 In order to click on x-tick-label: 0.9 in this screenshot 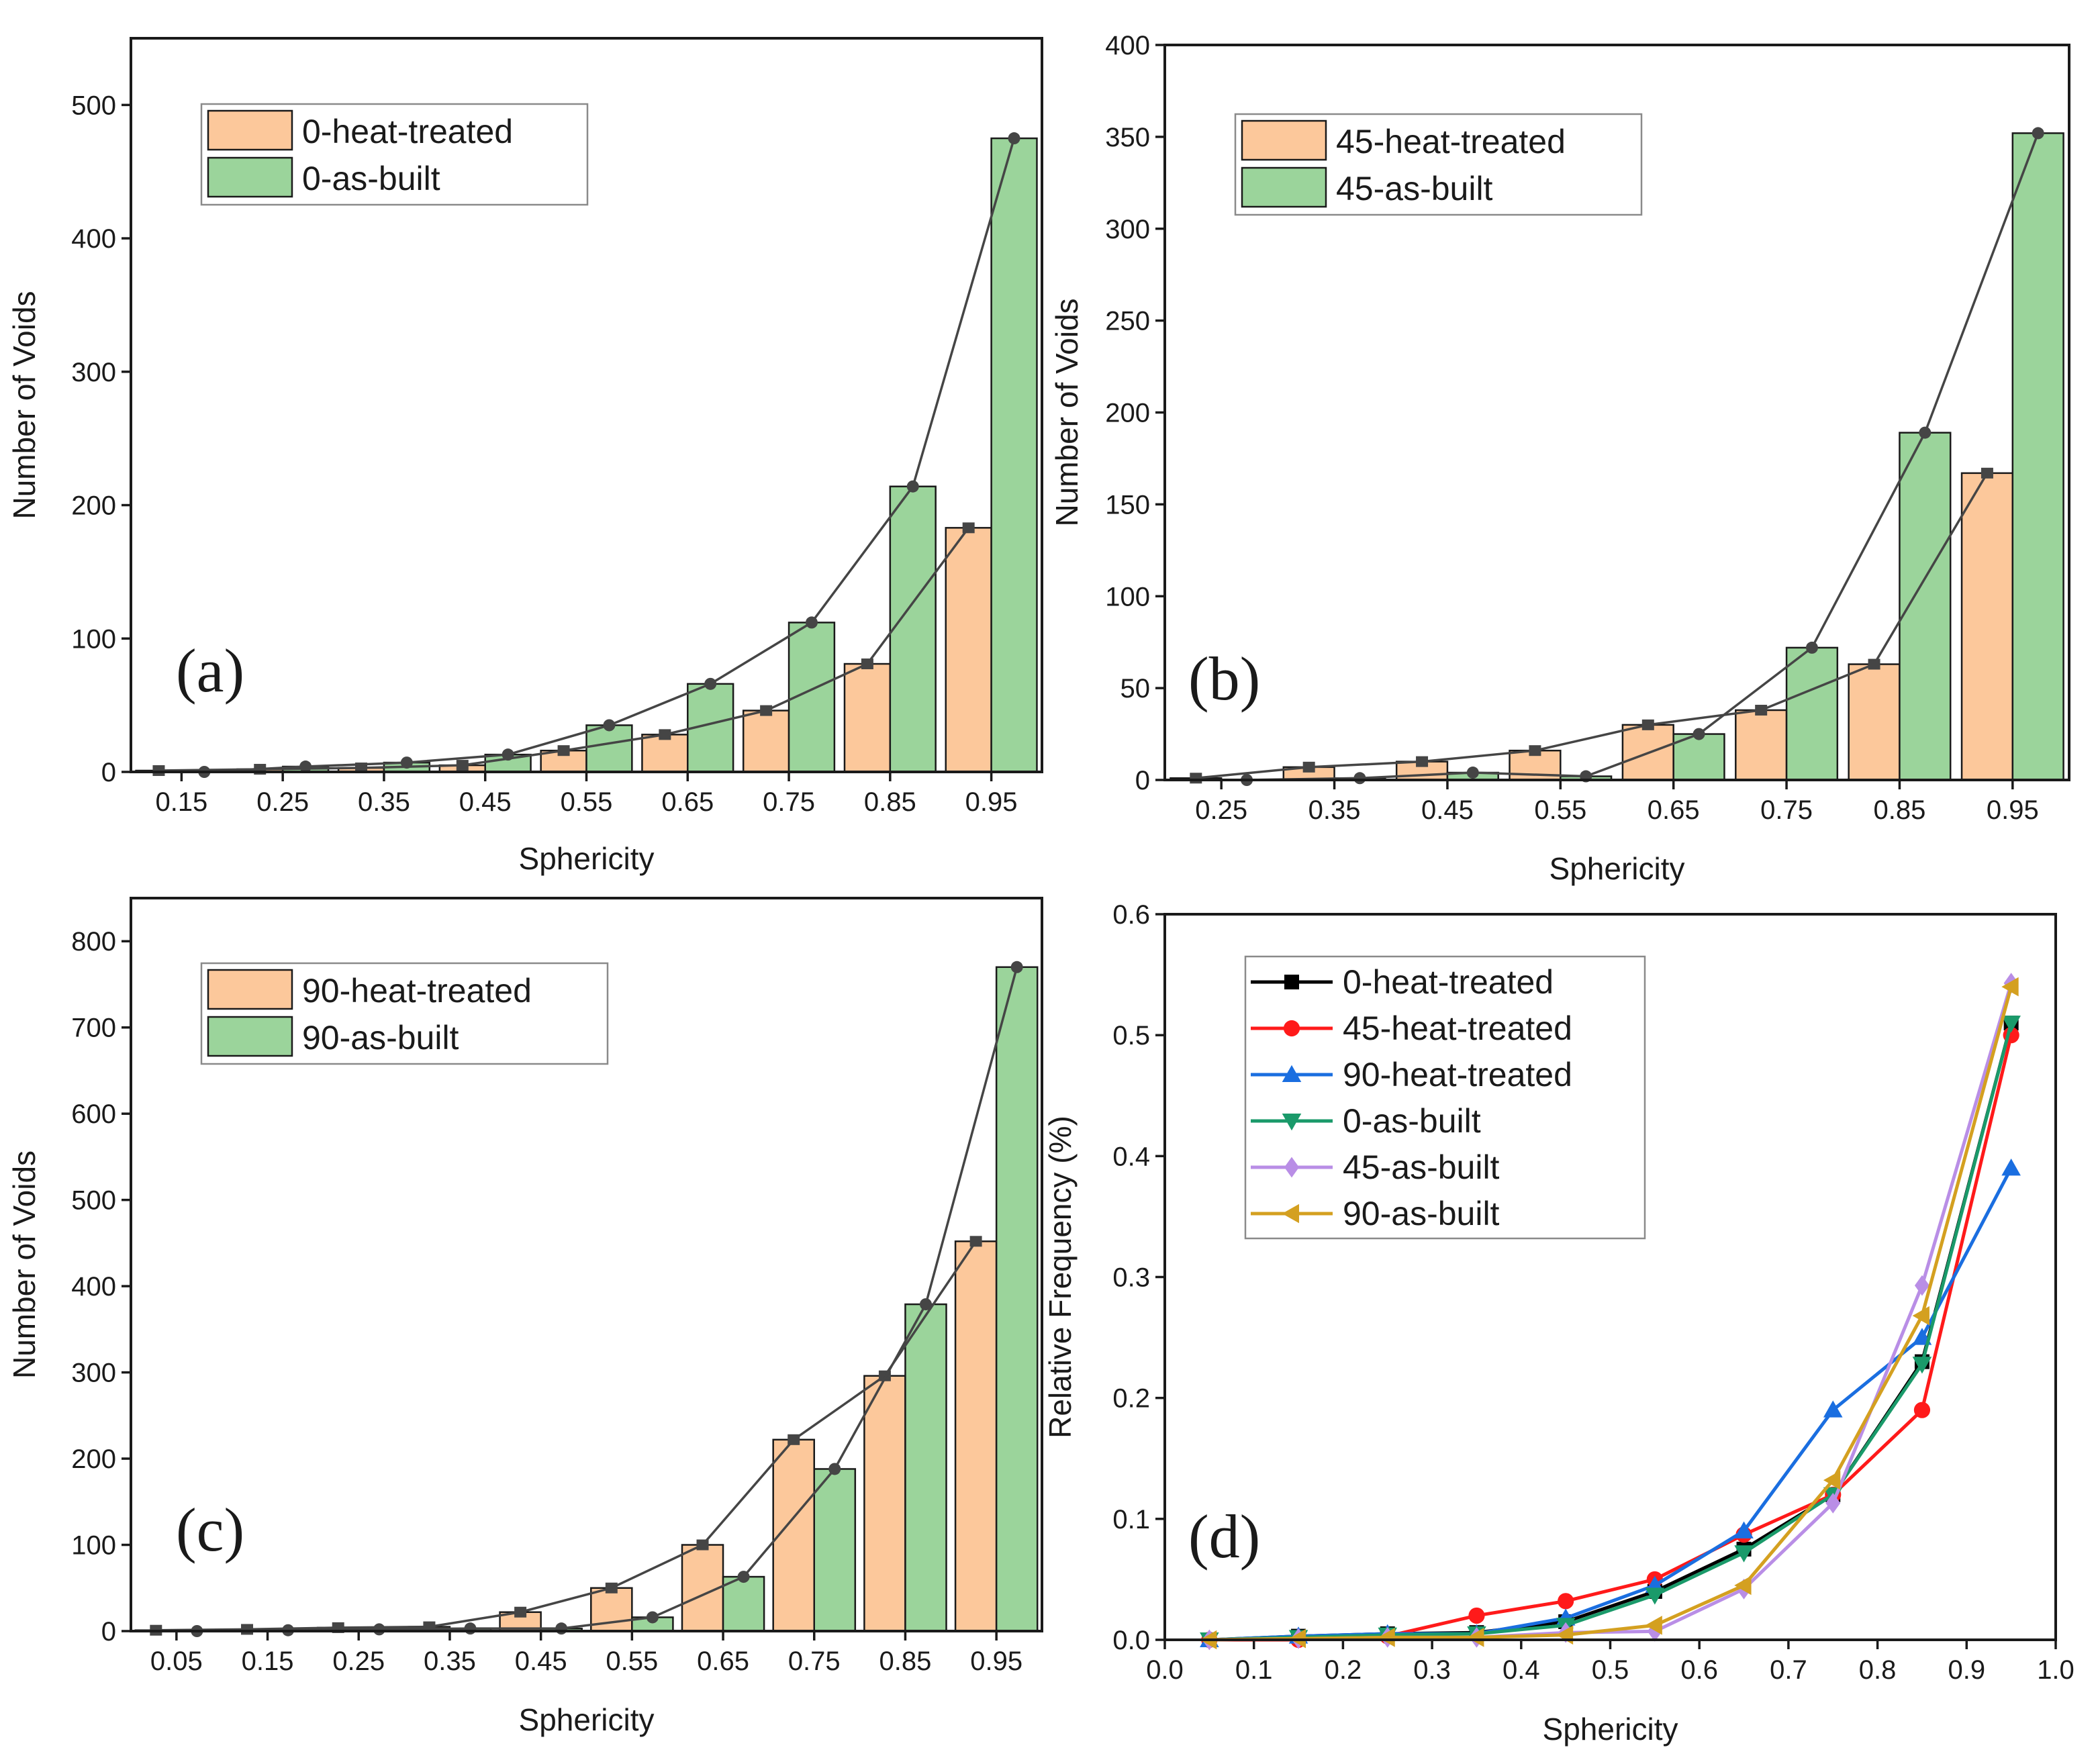, I will do `click(1966, 1670)`.